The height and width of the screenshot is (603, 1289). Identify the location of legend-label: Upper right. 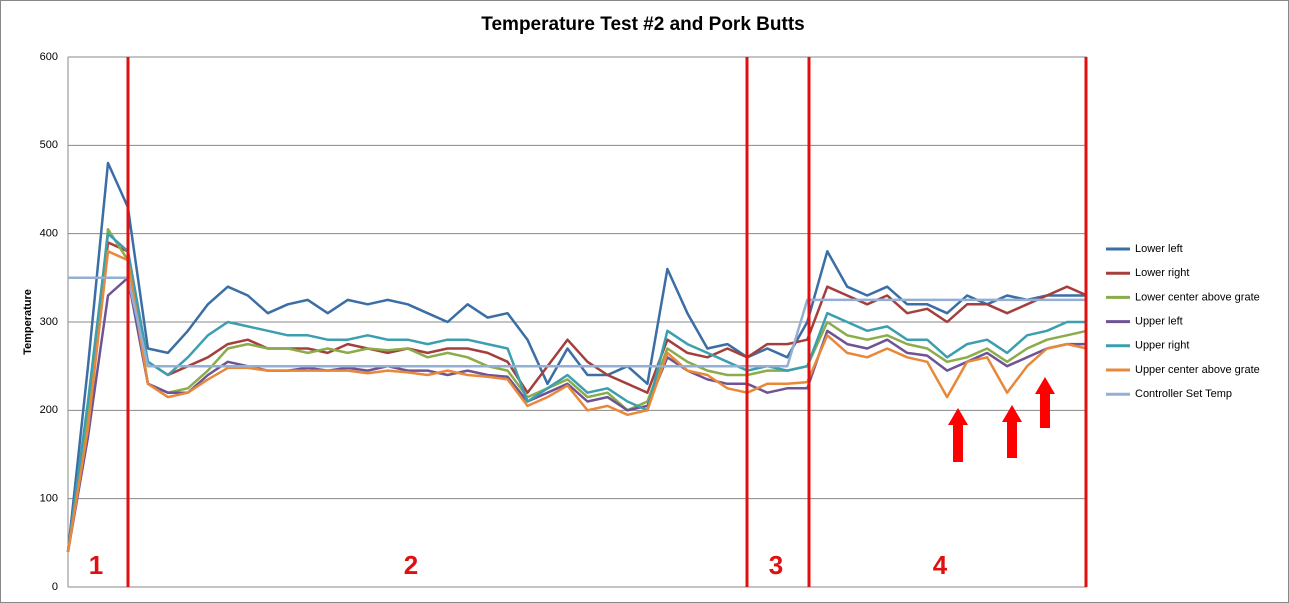
(1162, 346).